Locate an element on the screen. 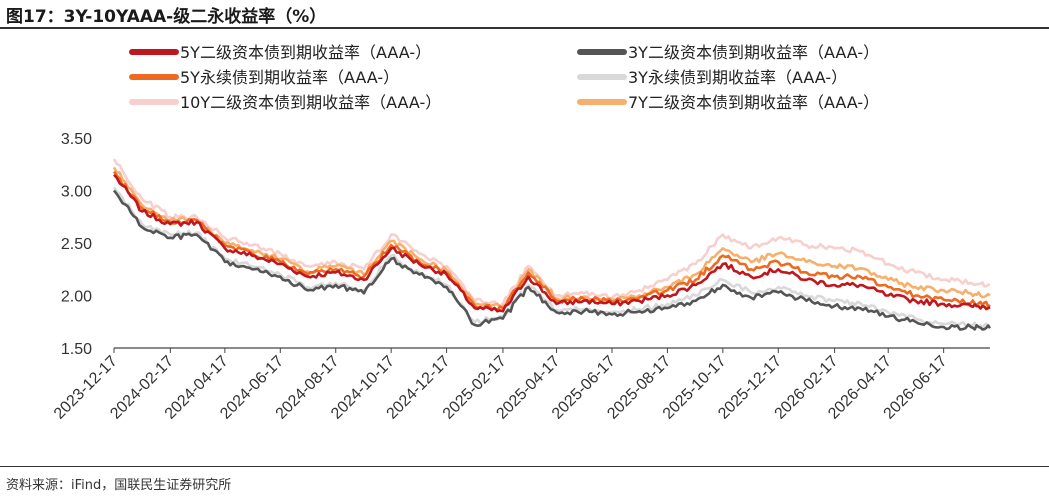  legend-label: 3Y永续债到期收益率（AAA-） is located at coordinates (737, 77).